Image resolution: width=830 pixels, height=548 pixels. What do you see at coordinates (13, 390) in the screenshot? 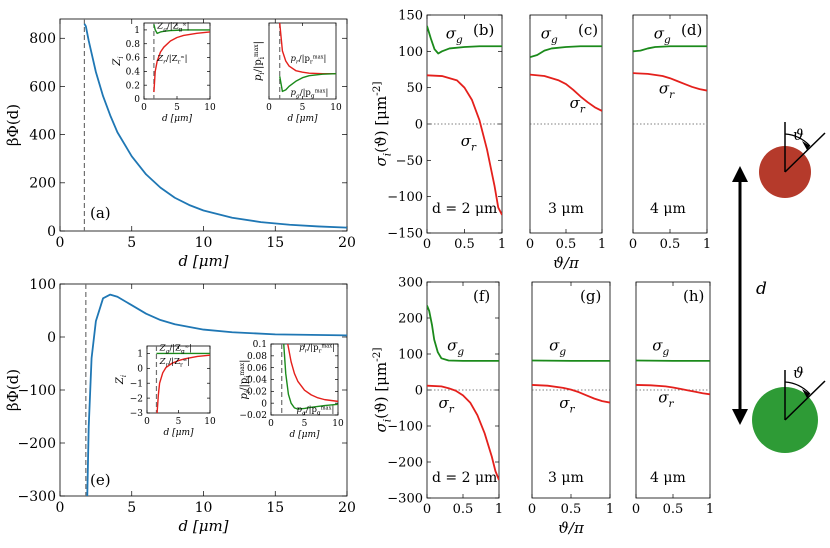
I see `y-axis-label: βΦ(d)` at bounding box center [13, 390].